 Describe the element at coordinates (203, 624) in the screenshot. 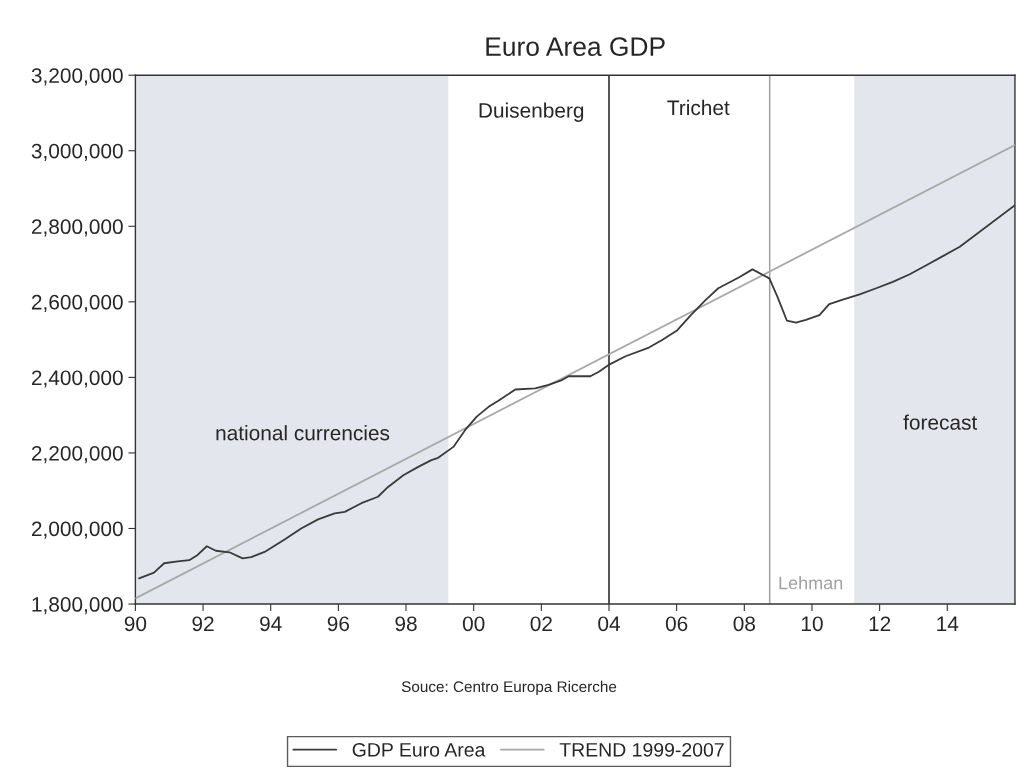

I see `x-tick-label: 92` at that location.